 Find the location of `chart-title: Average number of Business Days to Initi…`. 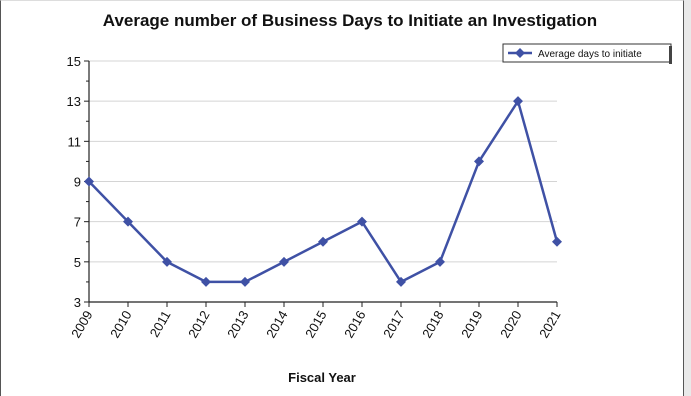

chart-title: Average number of Business Days to Initi… is located at coordinates (350, 20).